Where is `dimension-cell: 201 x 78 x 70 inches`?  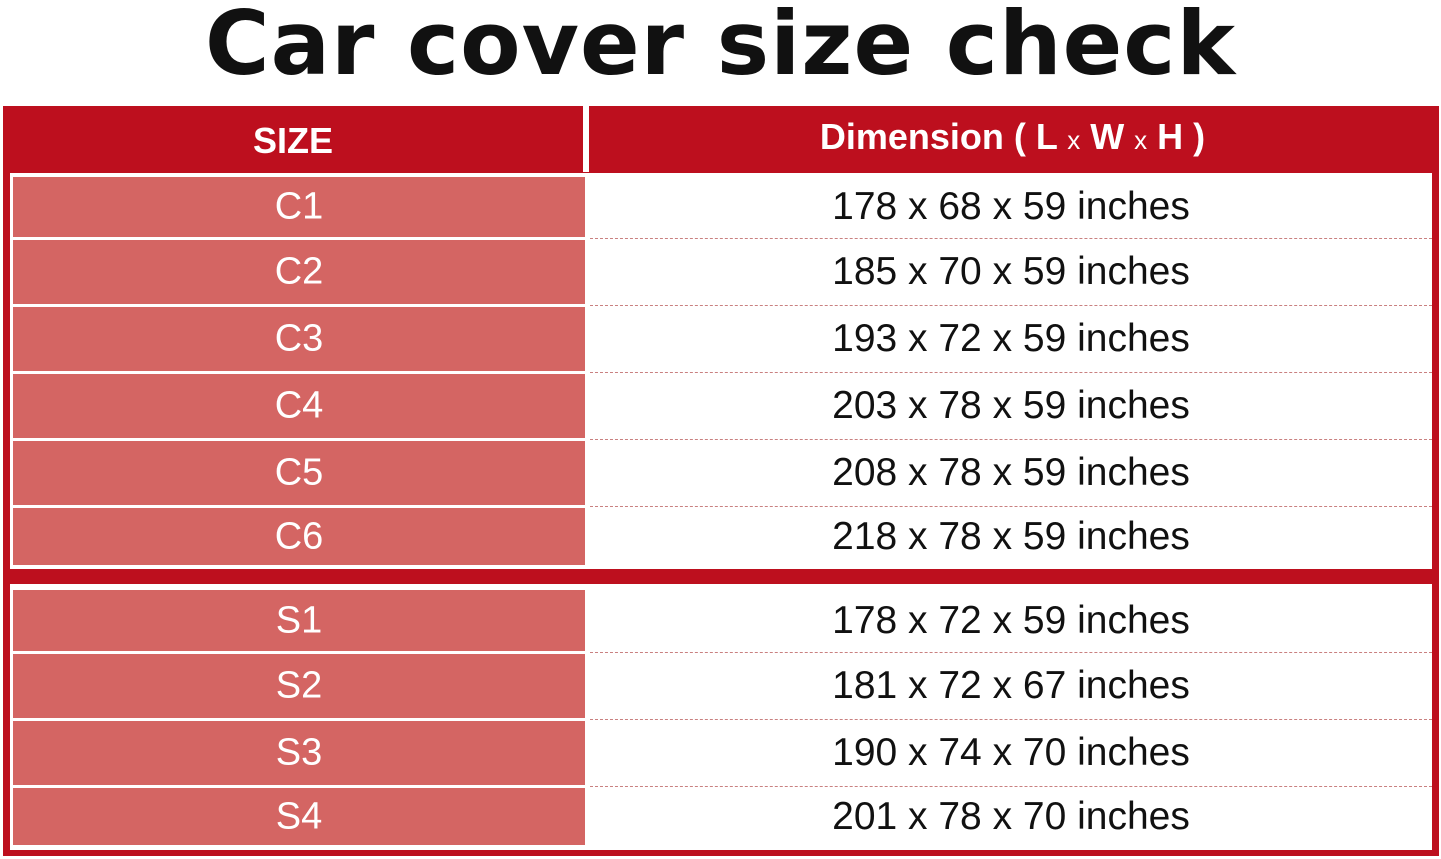
dimension-cell: 201 x 78 x 70 inches is located at coordinates (1011, 816).